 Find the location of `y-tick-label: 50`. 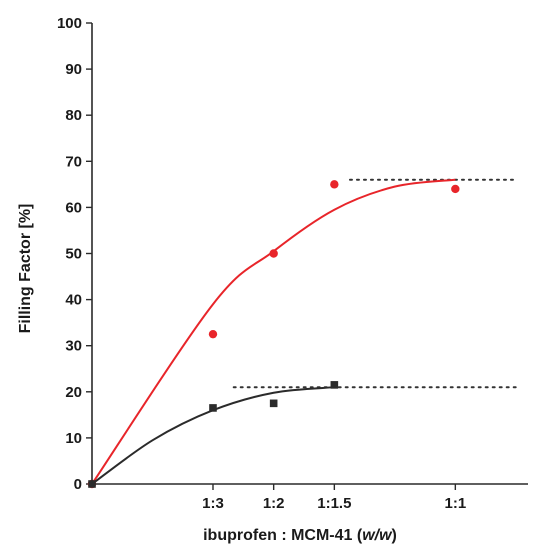

y-tick-label: 50 is located at coordinates (73, 254).